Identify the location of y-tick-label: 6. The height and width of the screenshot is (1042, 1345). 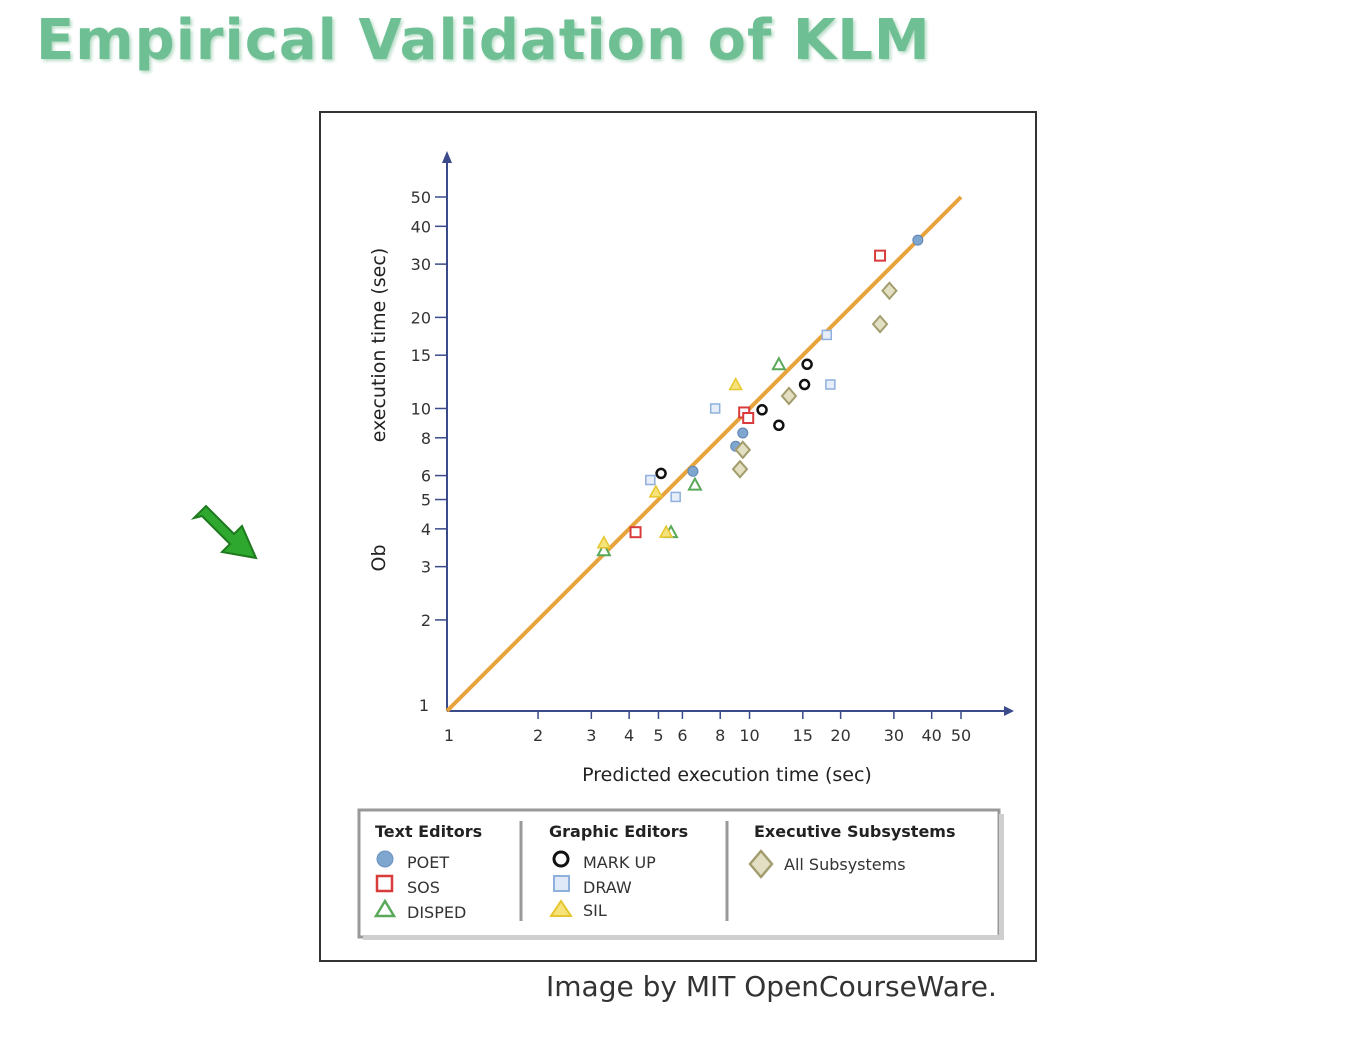
(426, 476).